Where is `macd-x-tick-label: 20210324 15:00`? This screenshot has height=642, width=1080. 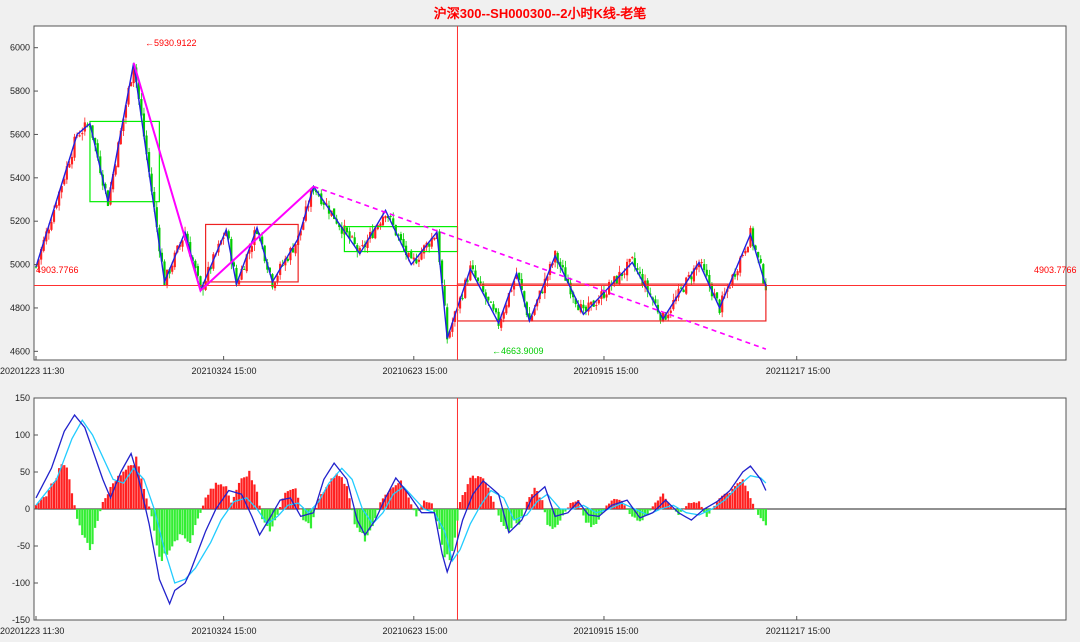
macd-x-tick-label: 20210324 15:00 is located at coordinates (223, 631).